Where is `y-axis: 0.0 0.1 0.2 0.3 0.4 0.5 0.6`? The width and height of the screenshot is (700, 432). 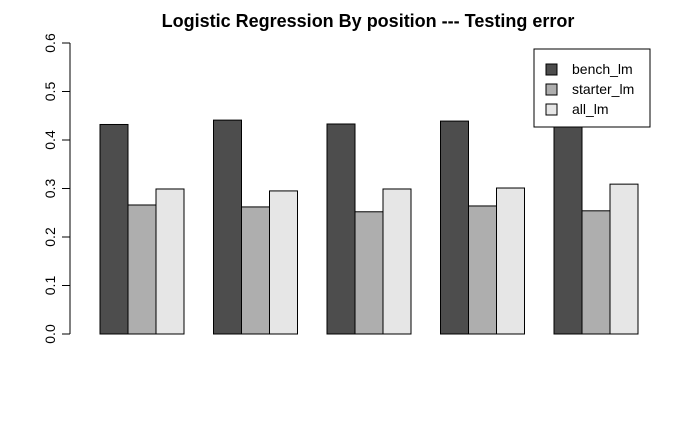
y-axis: 0.0 0.1 0.2 0.3 0.4 0.5 0.6 is located at coordinates (56, 188).